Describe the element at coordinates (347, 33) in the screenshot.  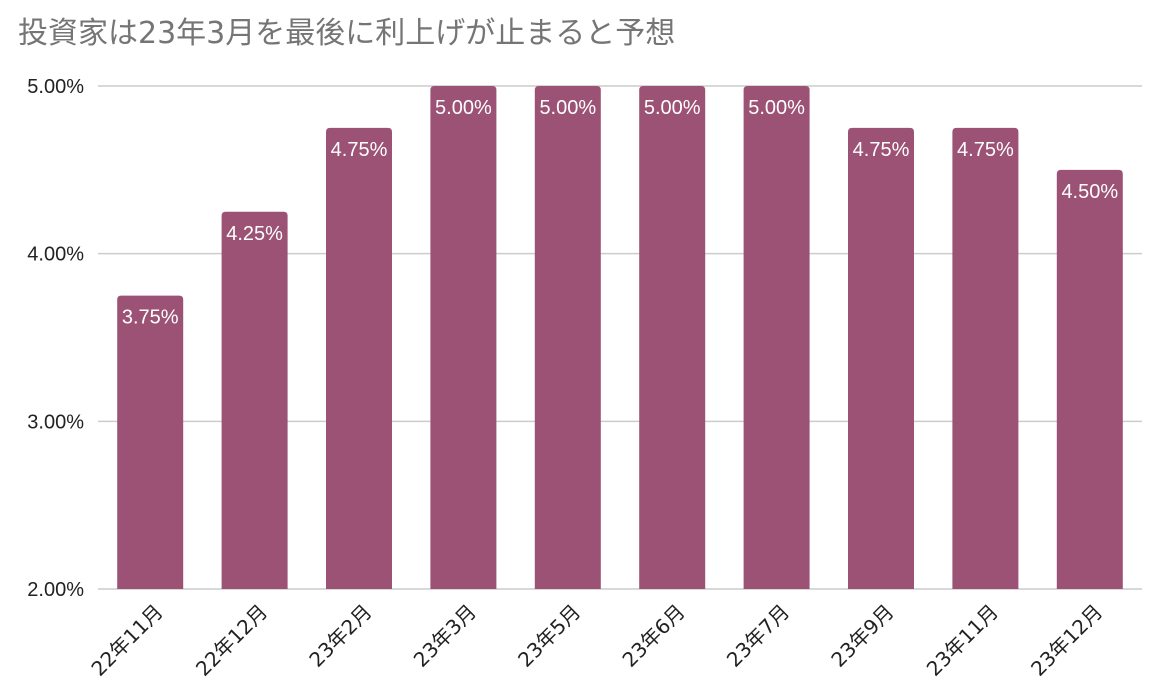
I see `chart-title: 投資家は23年3月を最後に利上げが止まると予想` at that location.